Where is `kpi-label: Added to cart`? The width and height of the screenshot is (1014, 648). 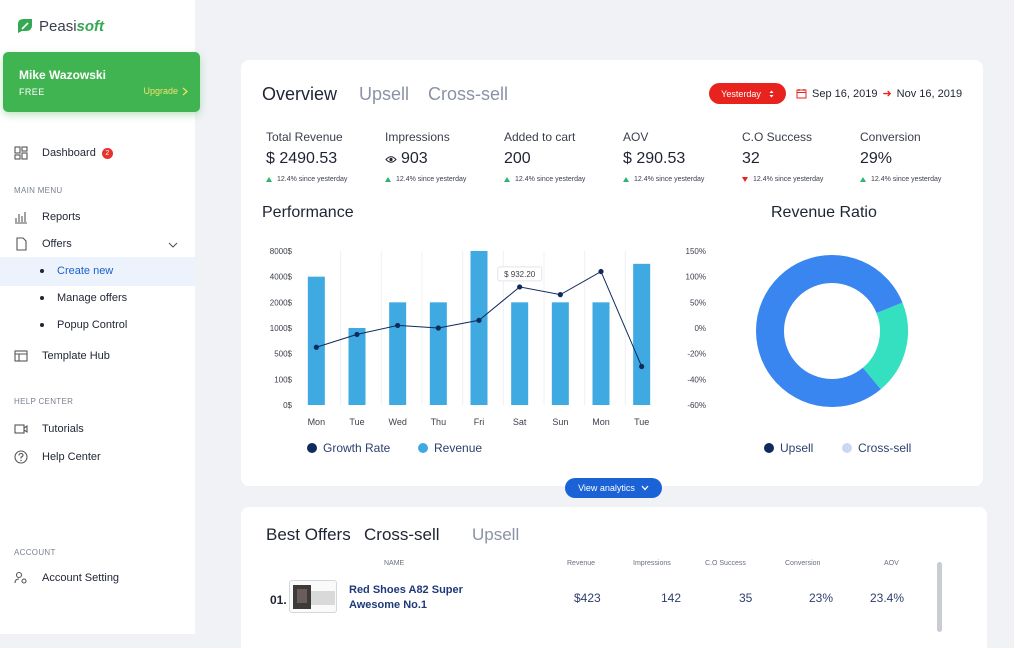 kpi-label: Added to cart is located at coordinates (540, 137).